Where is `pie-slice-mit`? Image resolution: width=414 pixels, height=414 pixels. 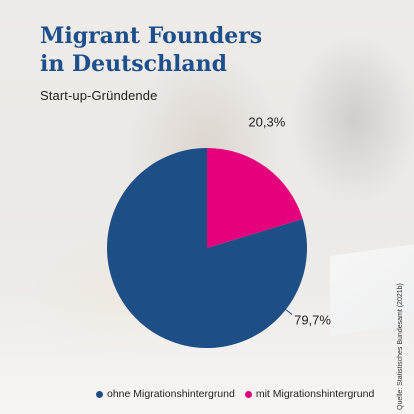
pie-slice-mit is located at coordinates (255, 198).